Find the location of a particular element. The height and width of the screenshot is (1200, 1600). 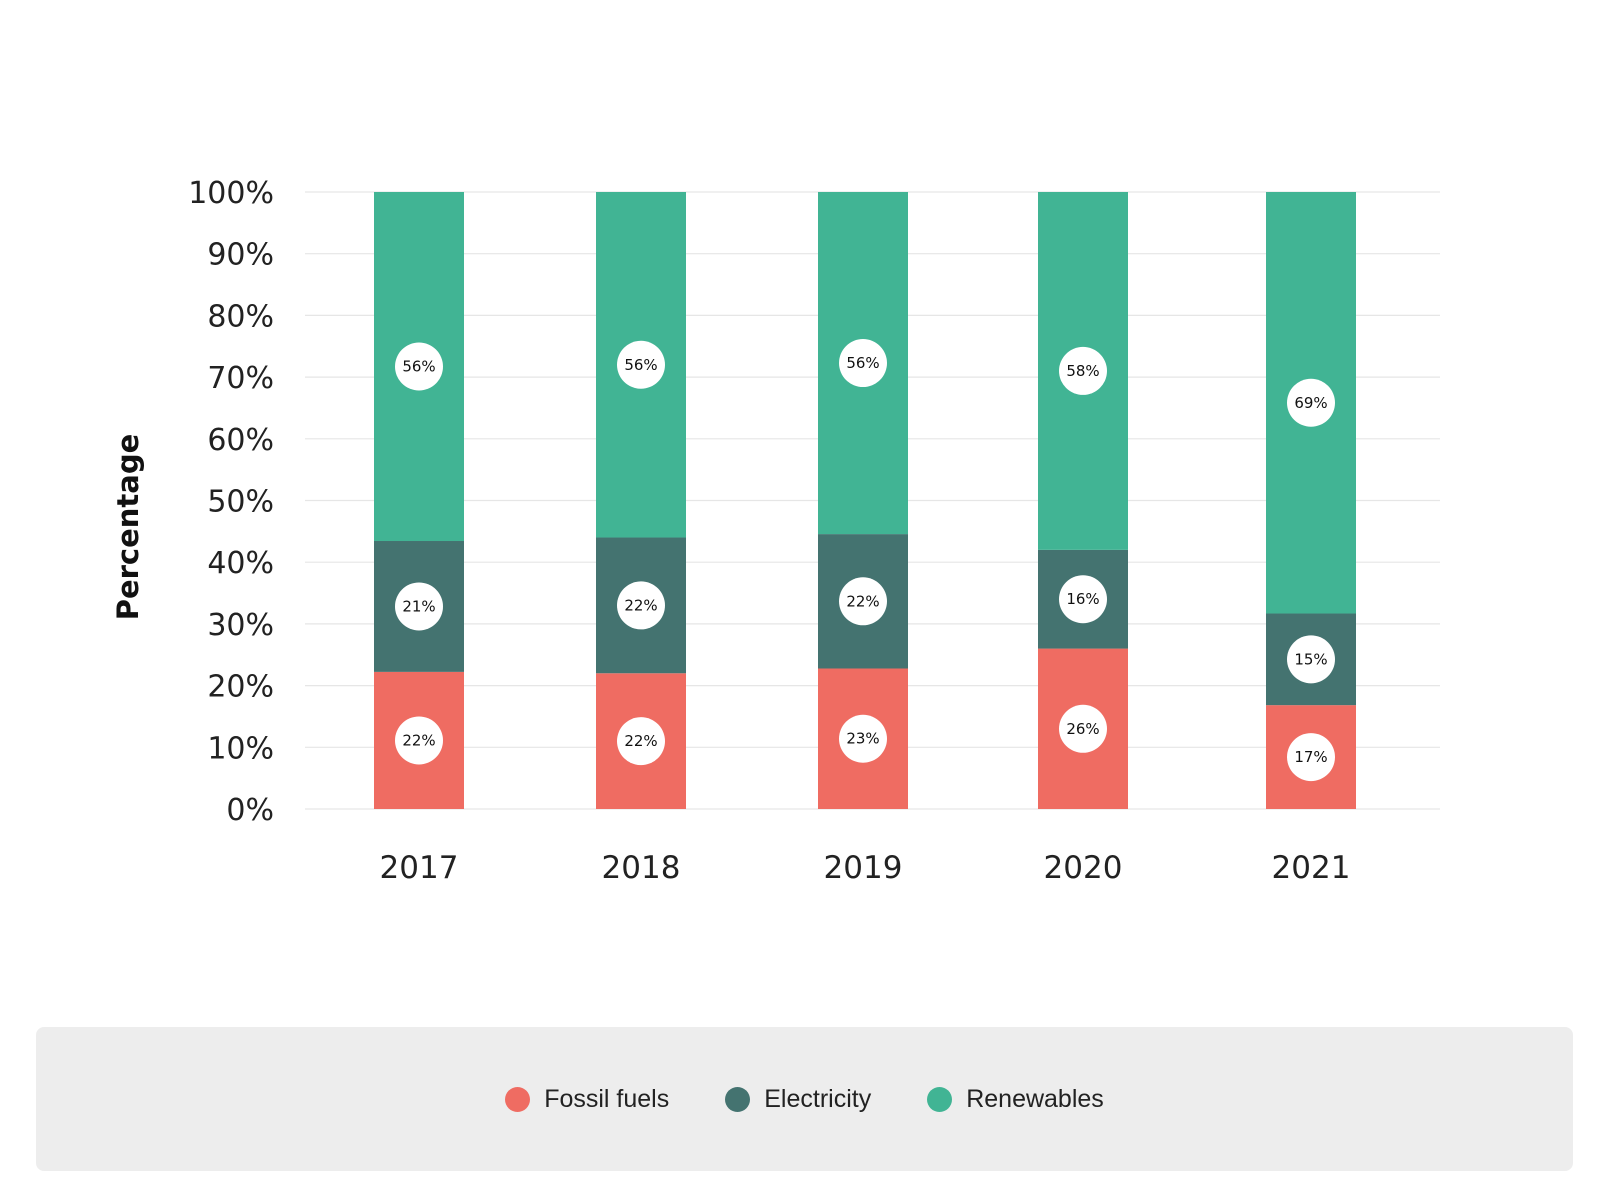

data-label: 58% is located at coordinates (1082, 371).